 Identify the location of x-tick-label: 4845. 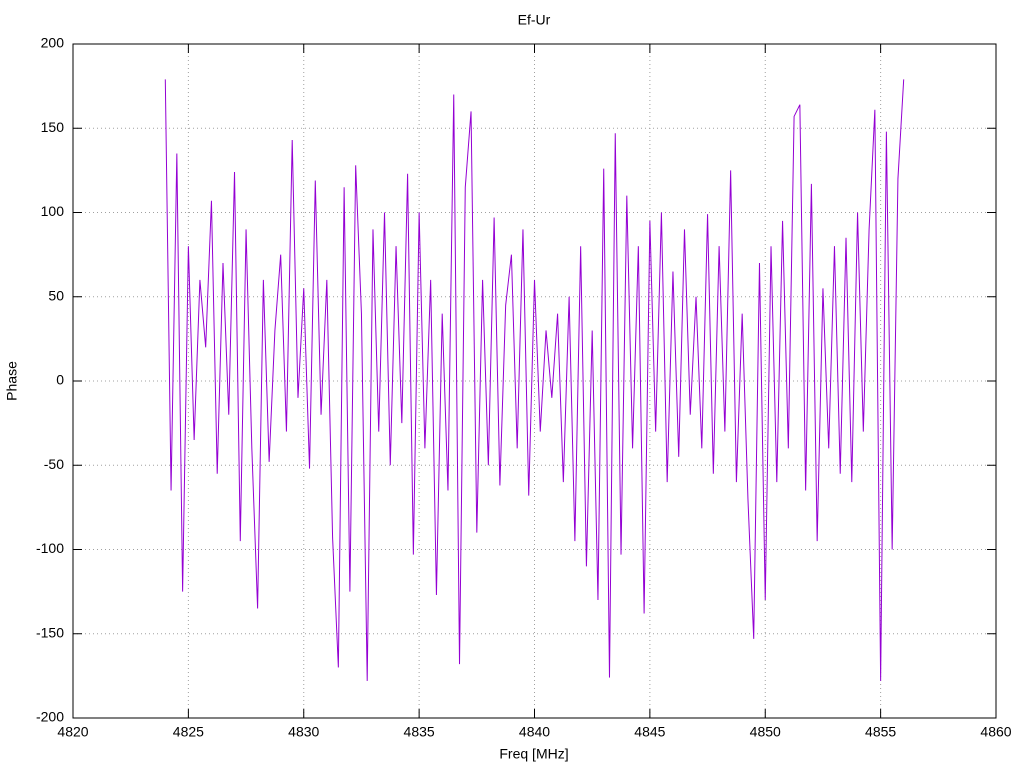
(649, 732).